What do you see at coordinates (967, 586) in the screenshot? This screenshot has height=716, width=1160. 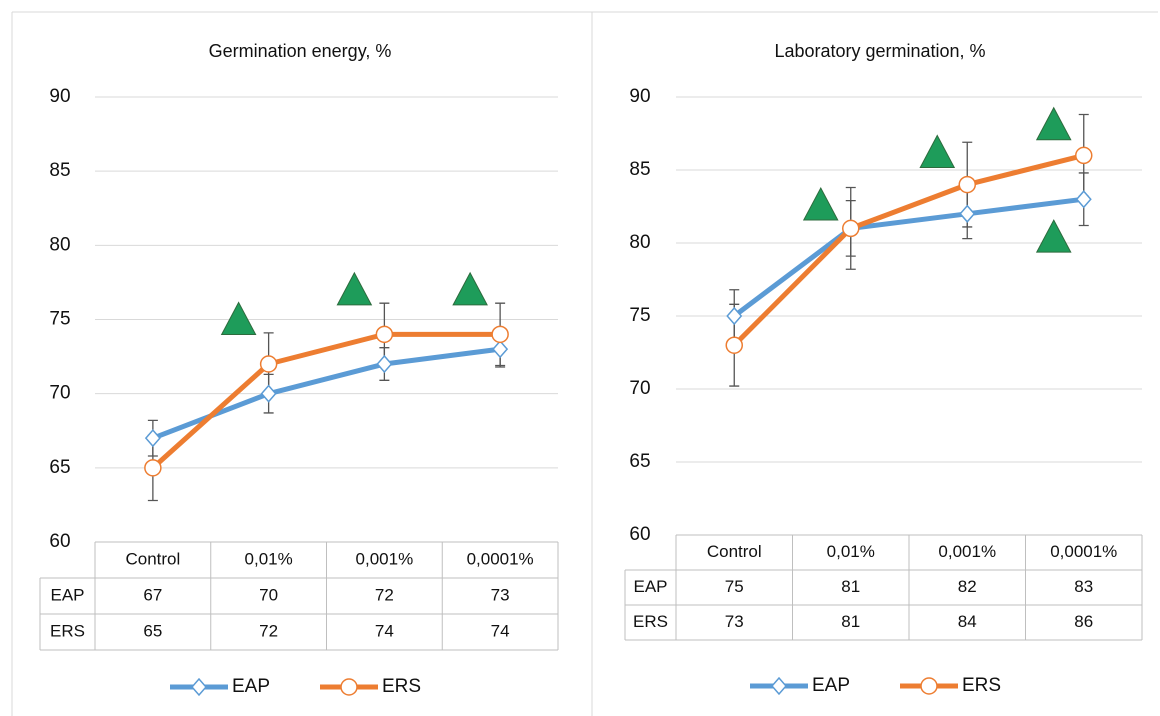 I see `table-cell: 82` at bounding box center [967, 586].